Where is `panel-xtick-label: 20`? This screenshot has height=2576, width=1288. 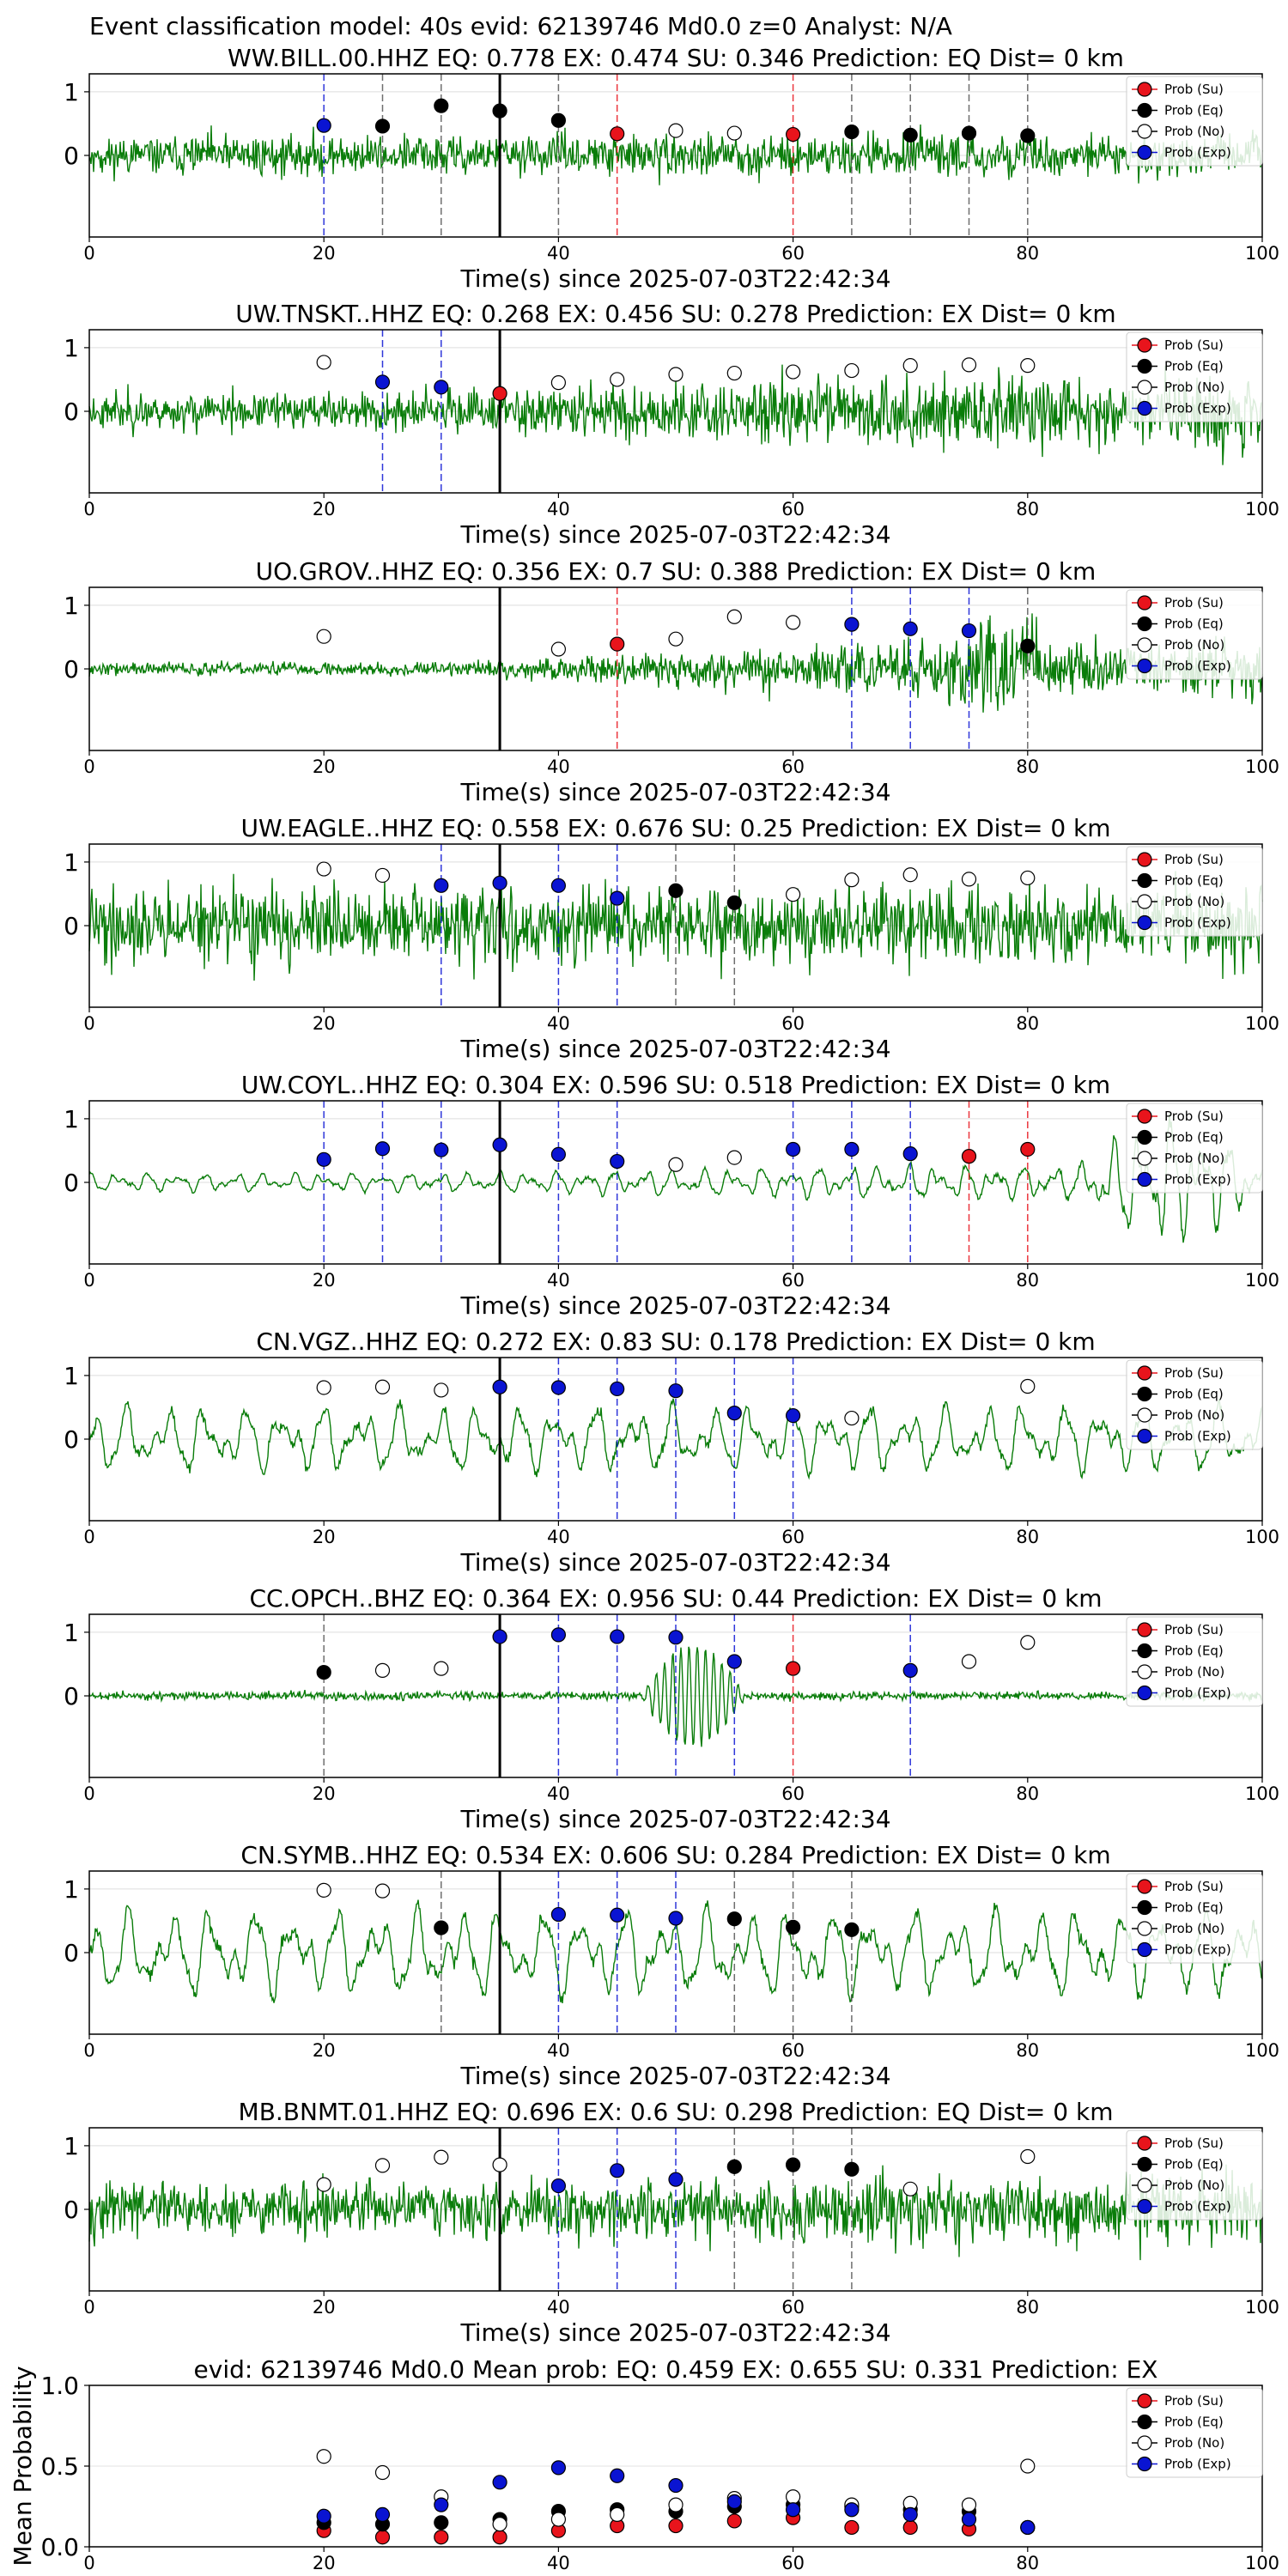 panel-xtick-label: 20 is located at coordinates (324, 1280).